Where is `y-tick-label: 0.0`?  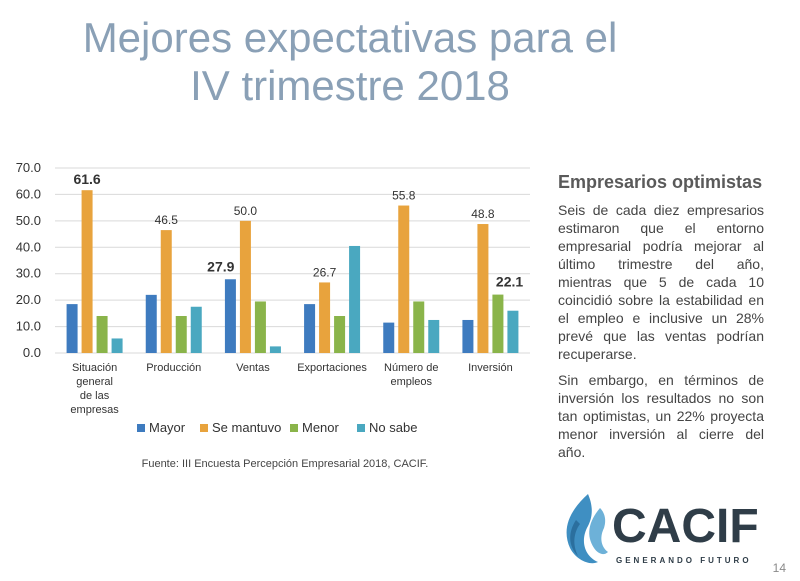 y-tick-label: 0.0 is located at coordinates (32, 352).